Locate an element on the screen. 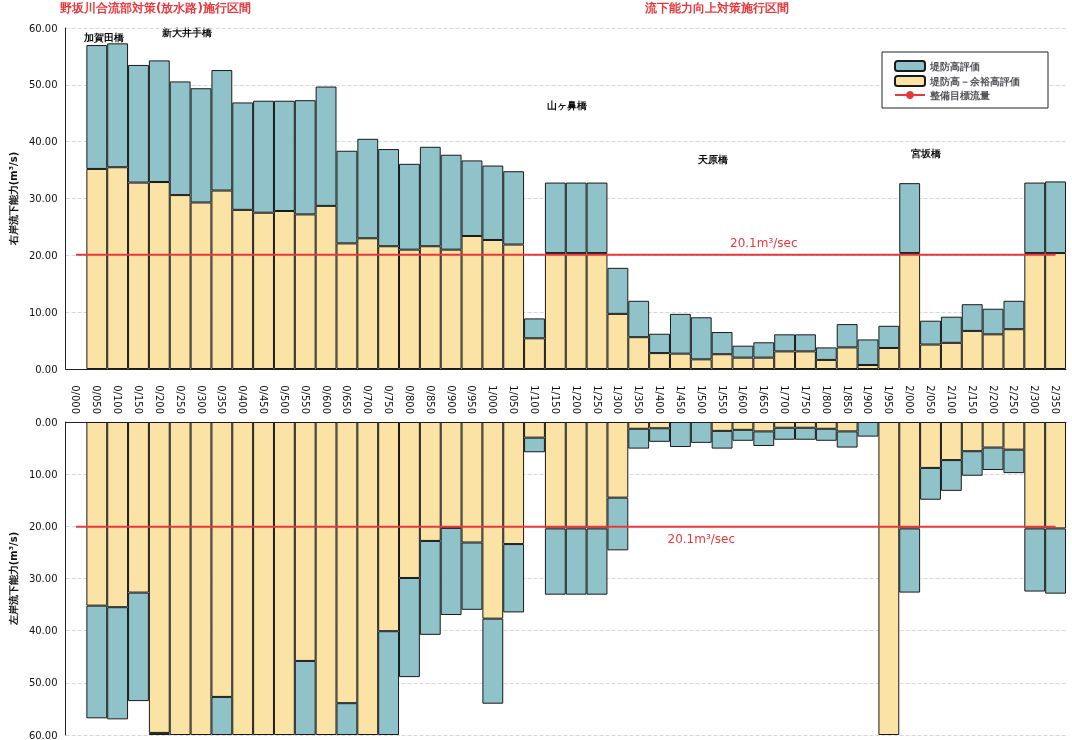 The width and height of the screenshot is (1072, 740). x-tick-label: 1/550 is located at coordinates (722, 399).